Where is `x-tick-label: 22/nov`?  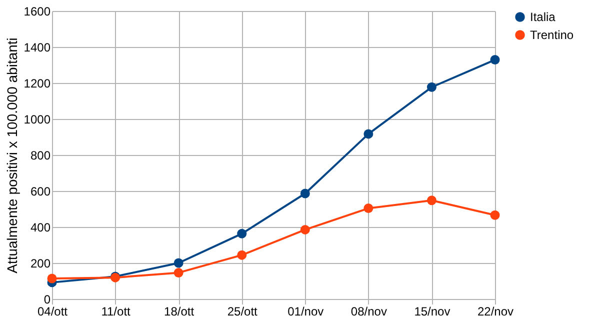 x-tick-label: 22/nov is located at coordinates (495, 311).